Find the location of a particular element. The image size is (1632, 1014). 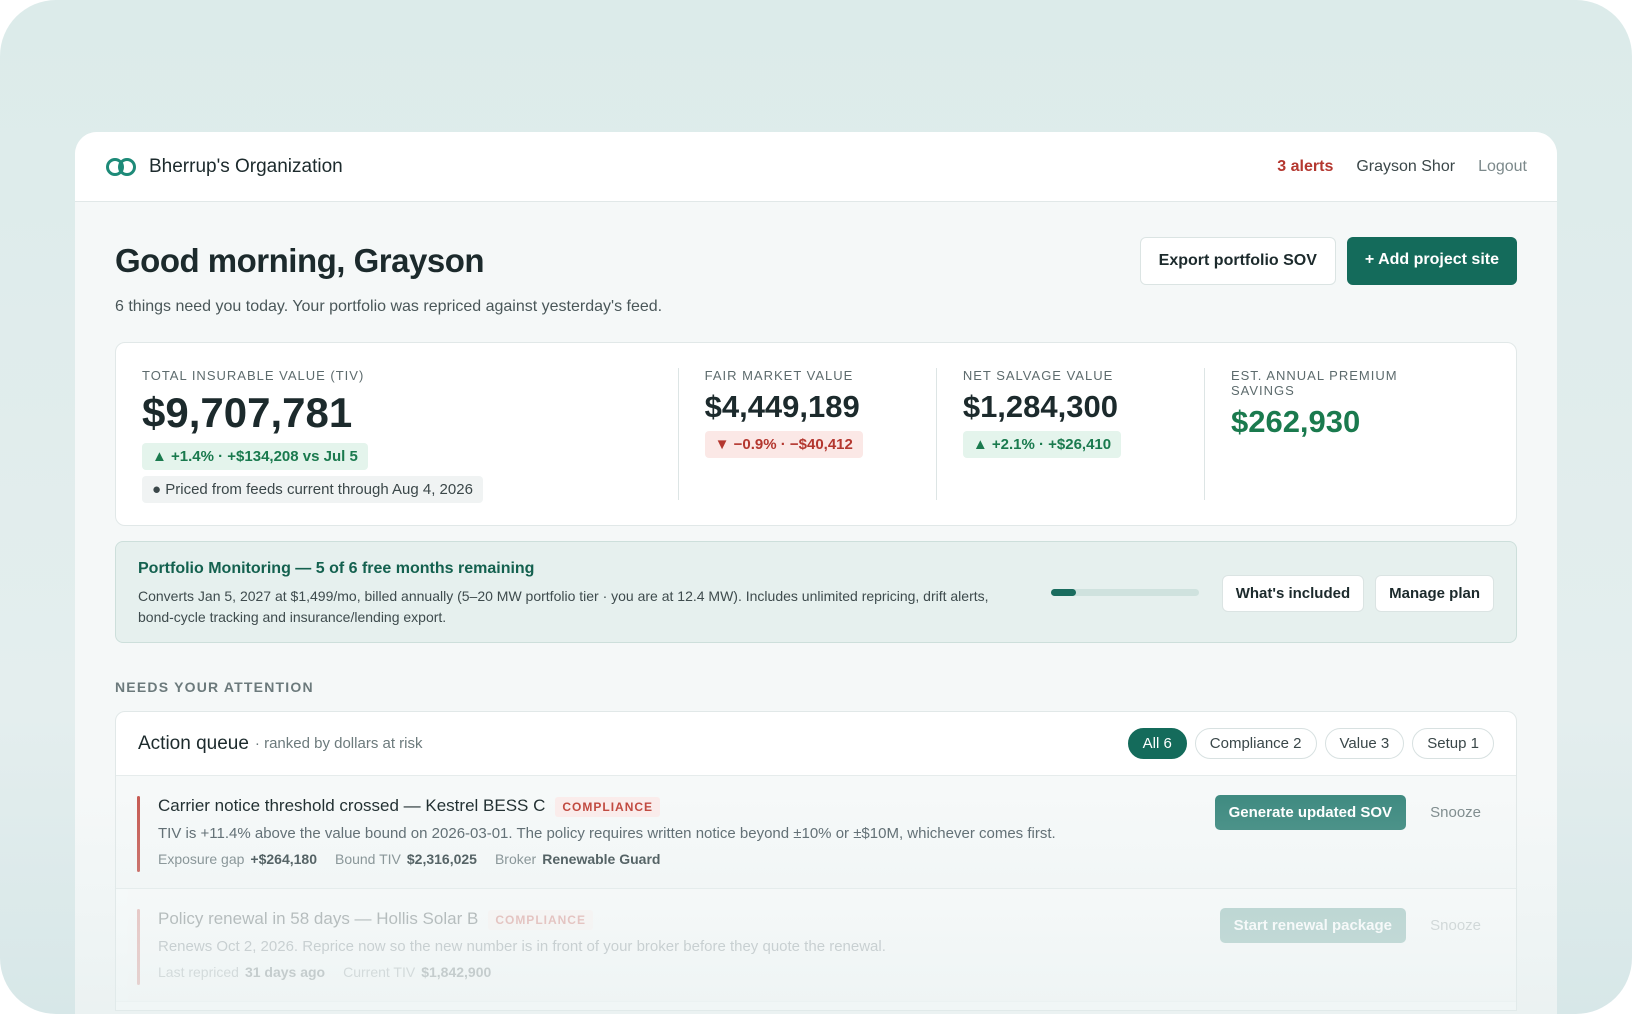

included-button: What's included is located at coordinates (1293, 593).